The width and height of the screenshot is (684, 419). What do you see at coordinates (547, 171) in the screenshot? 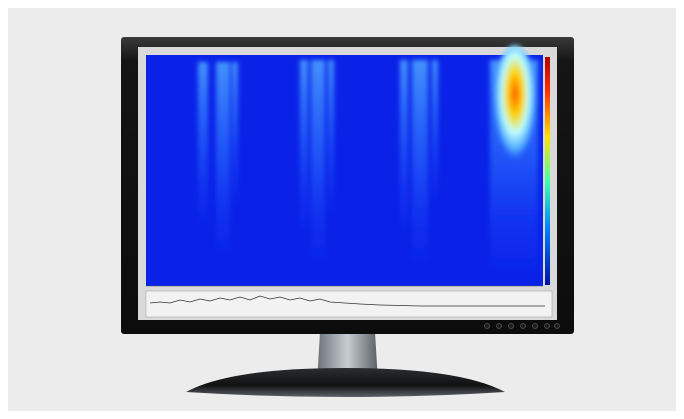
I see `colorbar` at bounding box center [547, 171].